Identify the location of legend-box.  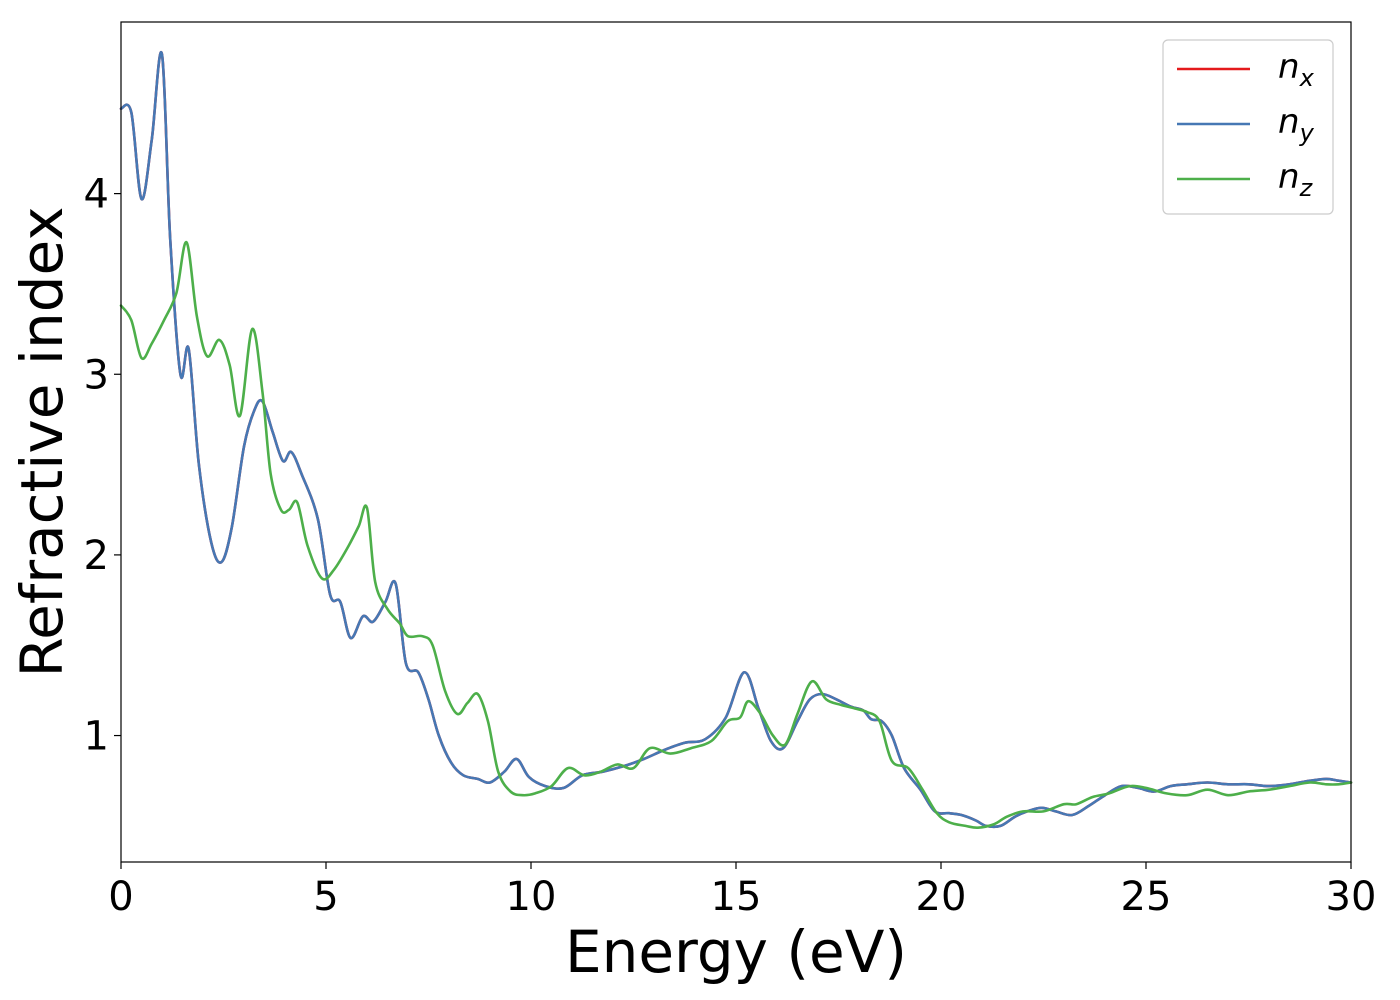
(1248, 127).